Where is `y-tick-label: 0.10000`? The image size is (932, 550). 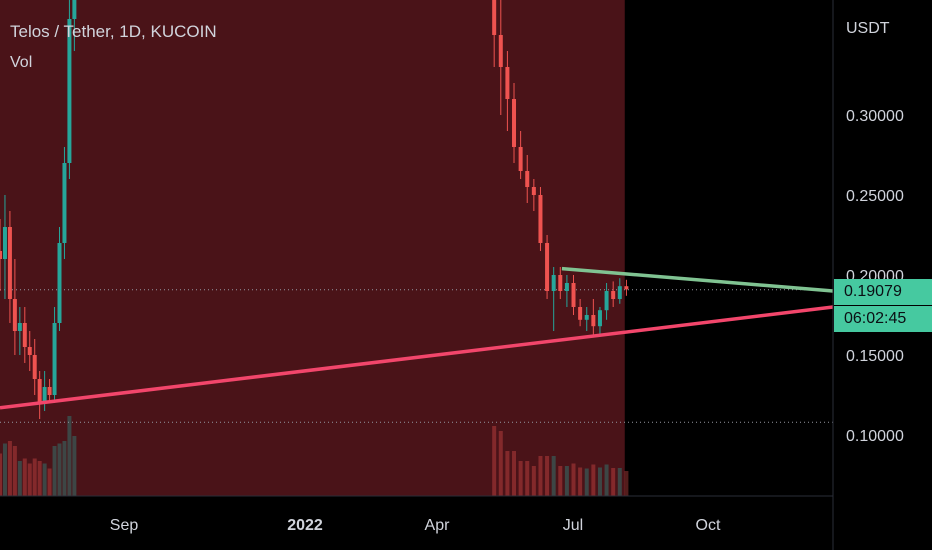
y-tick-label: 0.10000 is located at coordinates (875, 436).